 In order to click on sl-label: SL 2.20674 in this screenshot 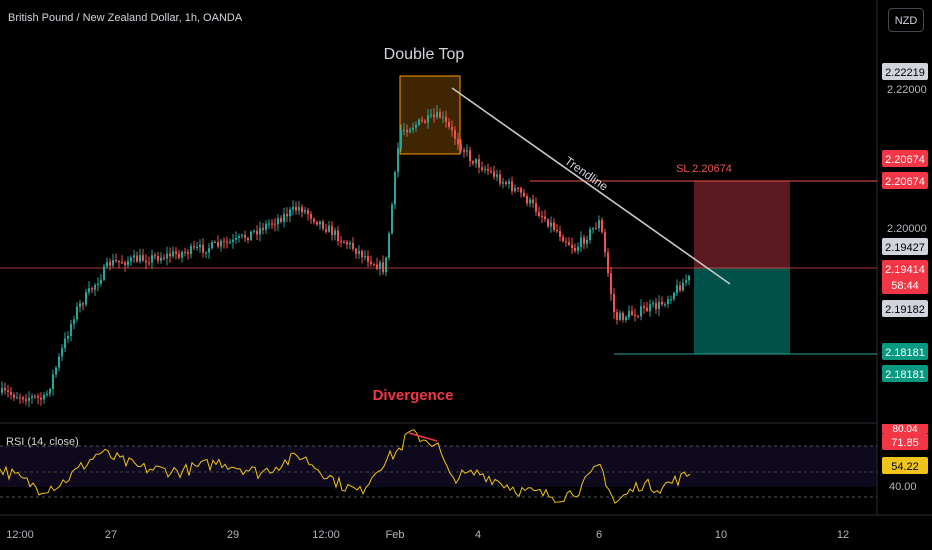, I will do `click(704, 169)`.